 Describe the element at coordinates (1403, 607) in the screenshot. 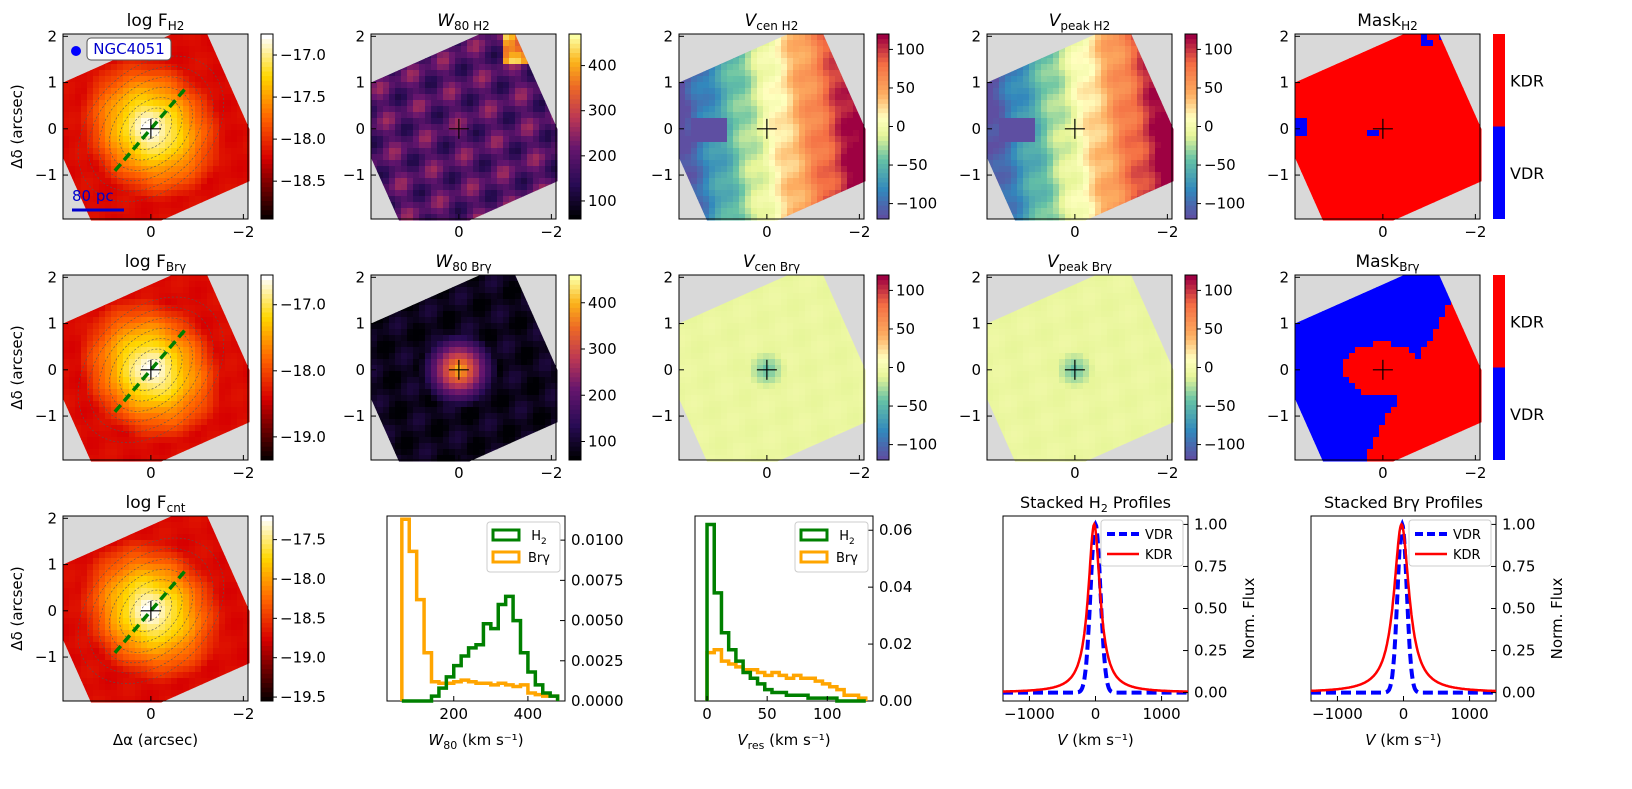

I see `profile-KDR` at that location.